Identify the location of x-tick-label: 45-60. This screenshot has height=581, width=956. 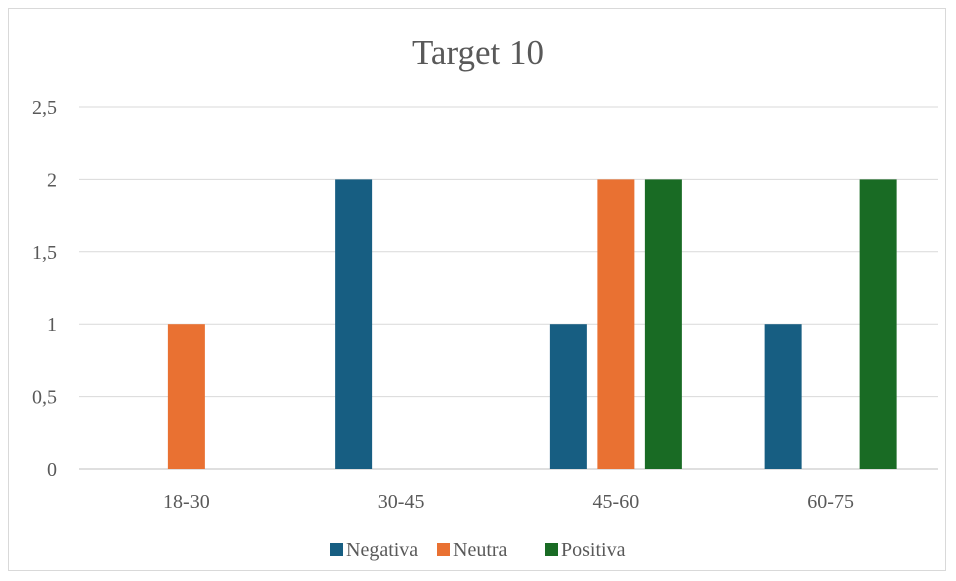
(616, 502).